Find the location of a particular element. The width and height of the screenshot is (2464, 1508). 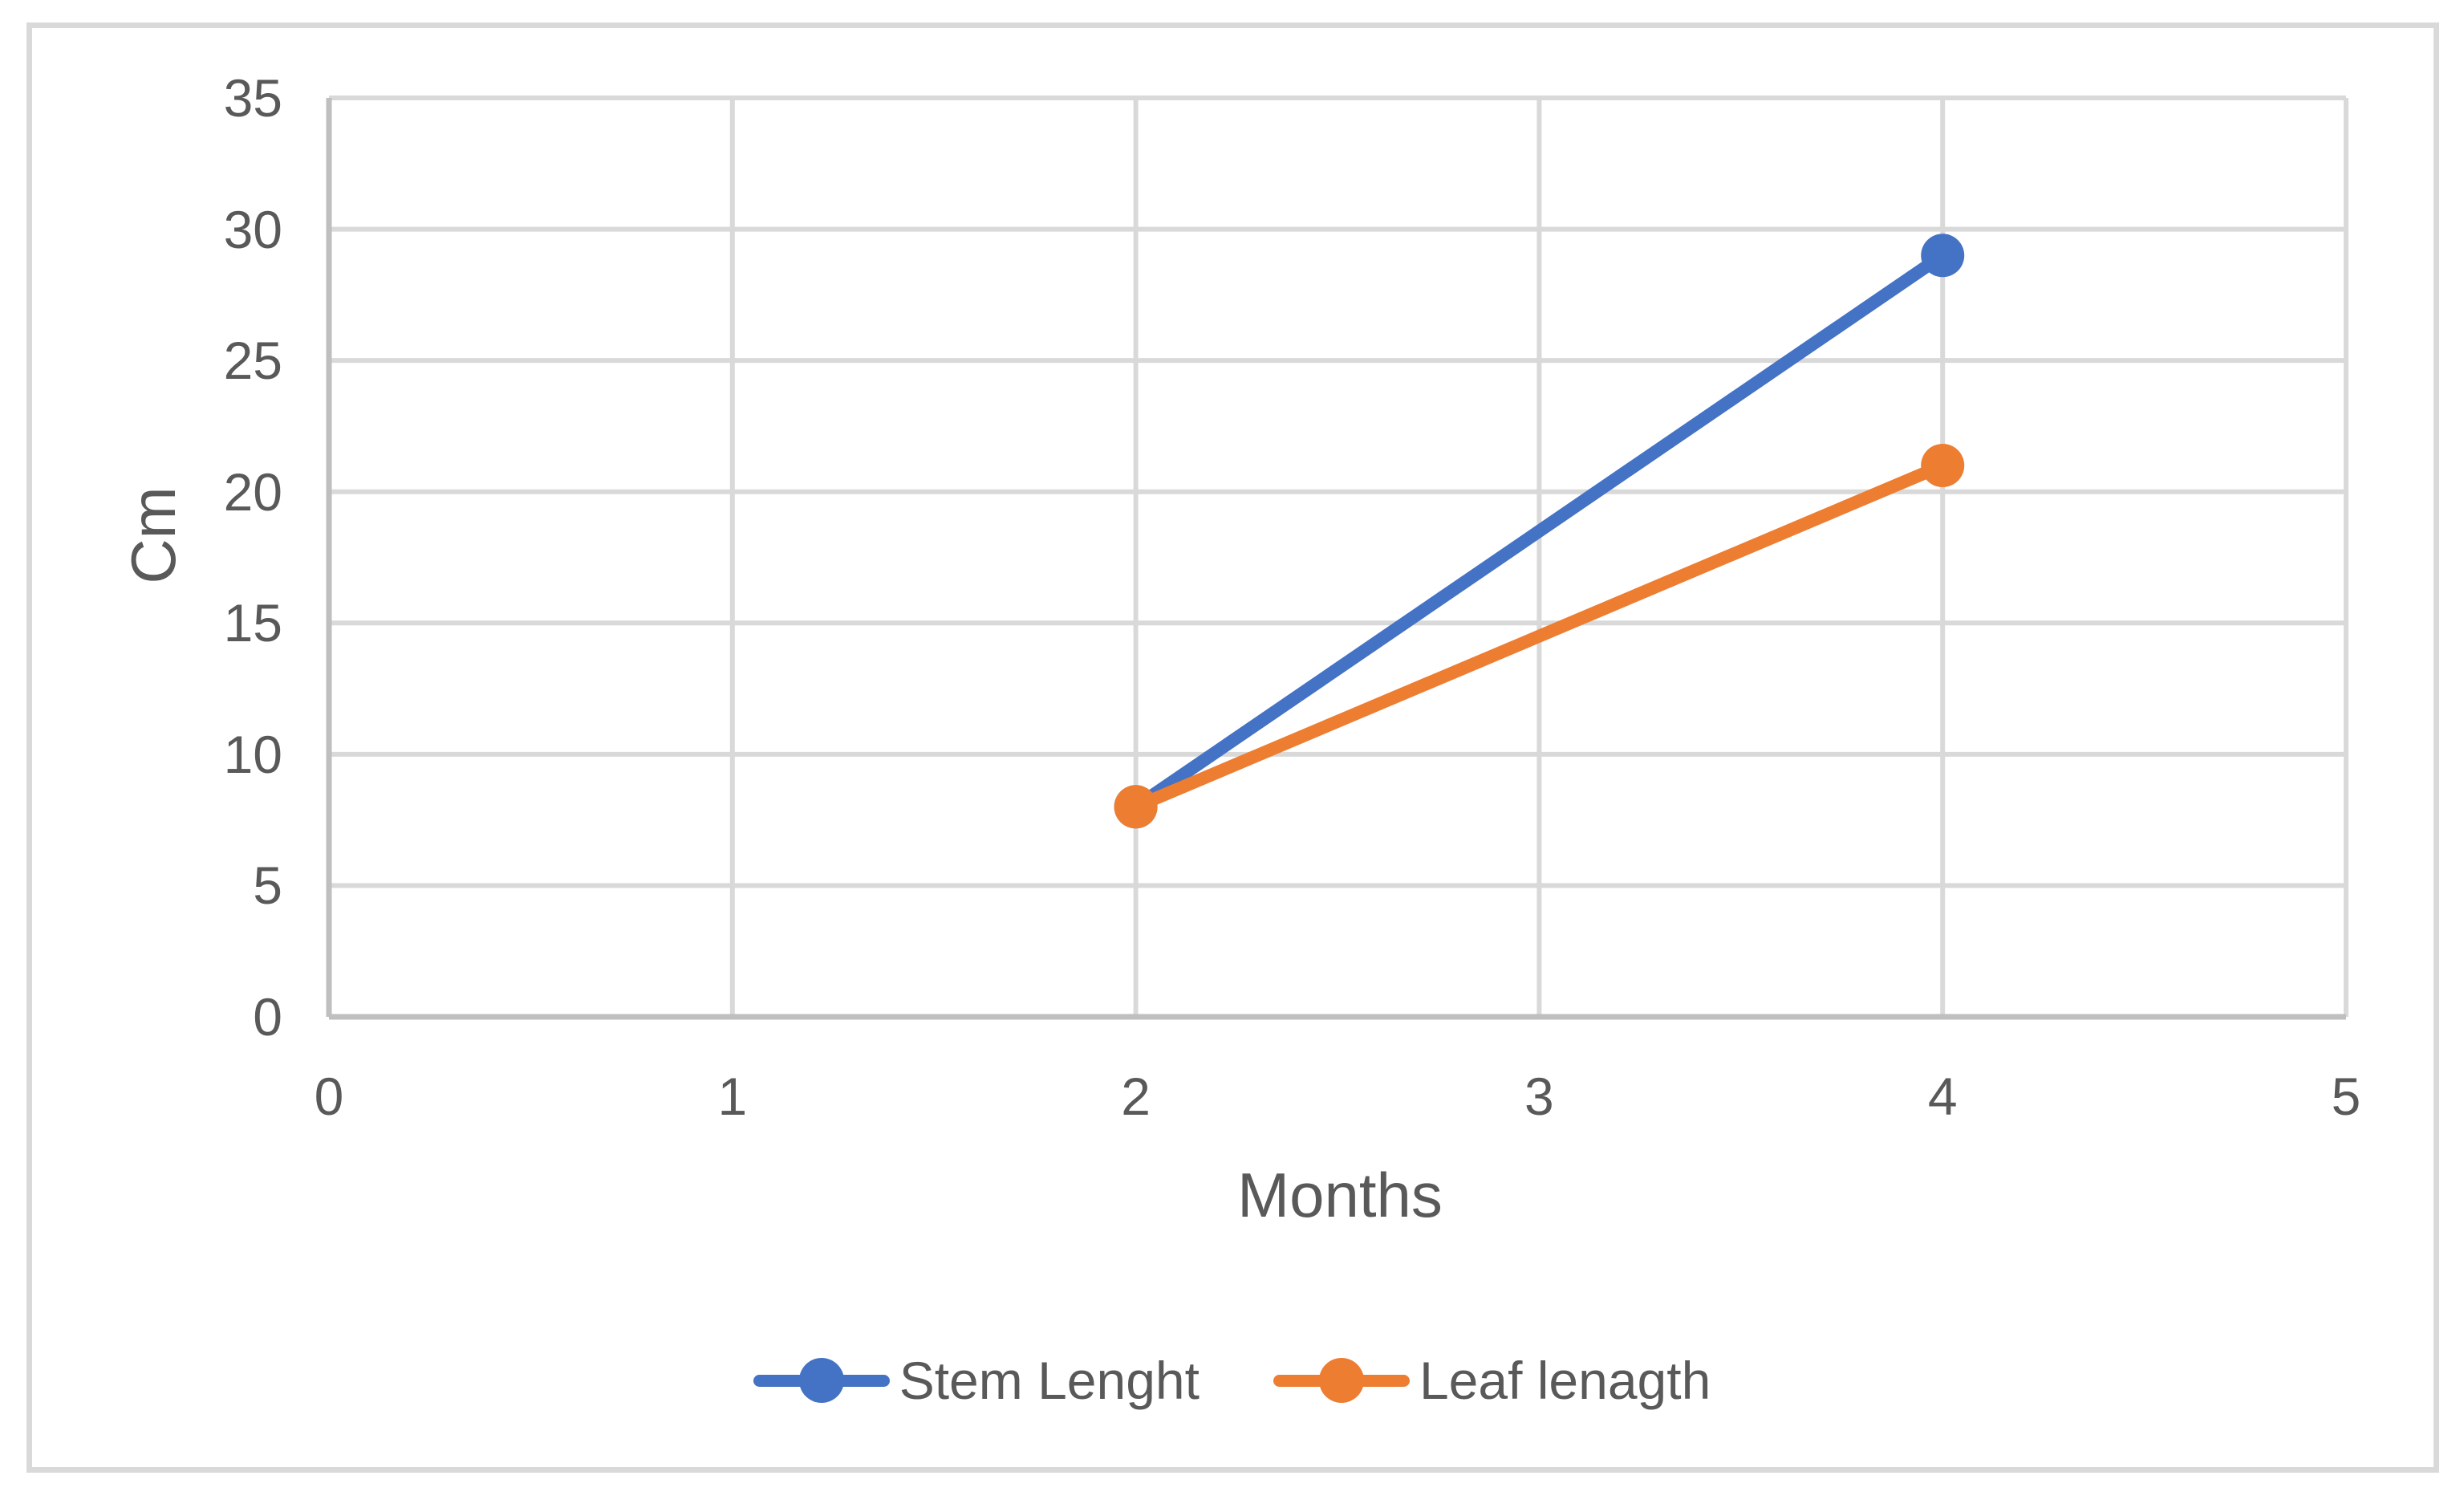

y-tick-label: 35 is located at coordinates (252, 98).